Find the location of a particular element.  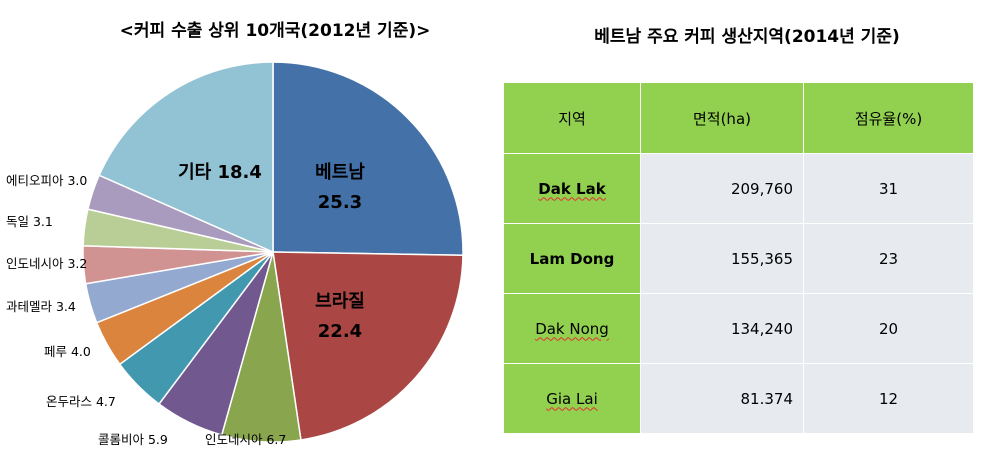

column-header-region: 지역 is located at coordinates (572, 118).